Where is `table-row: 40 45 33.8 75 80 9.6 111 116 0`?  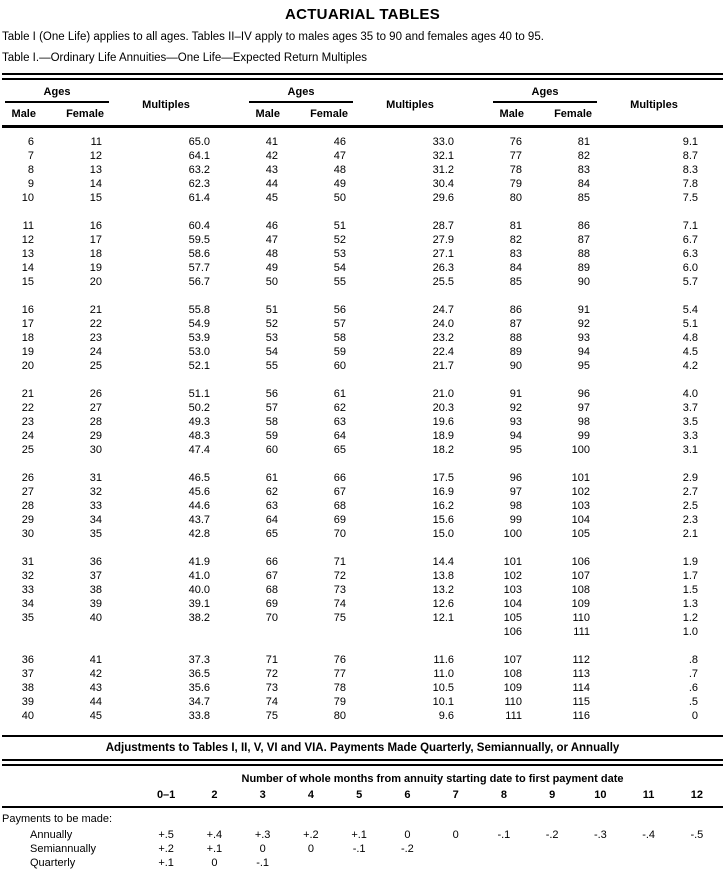 table-row: 40 45 33.8 75 80 9.6 111 116 0 is located at coordinates (362, 716).